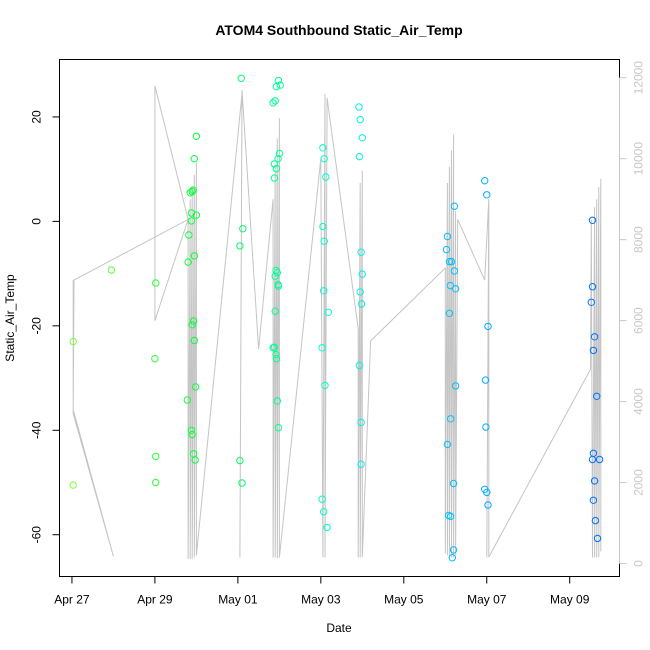 Image resolution: width=650 pixels, height=650 pixels. I want to click on chart-title: ATOM4 Southbound Static_Air_Temp, so click(338, 30).